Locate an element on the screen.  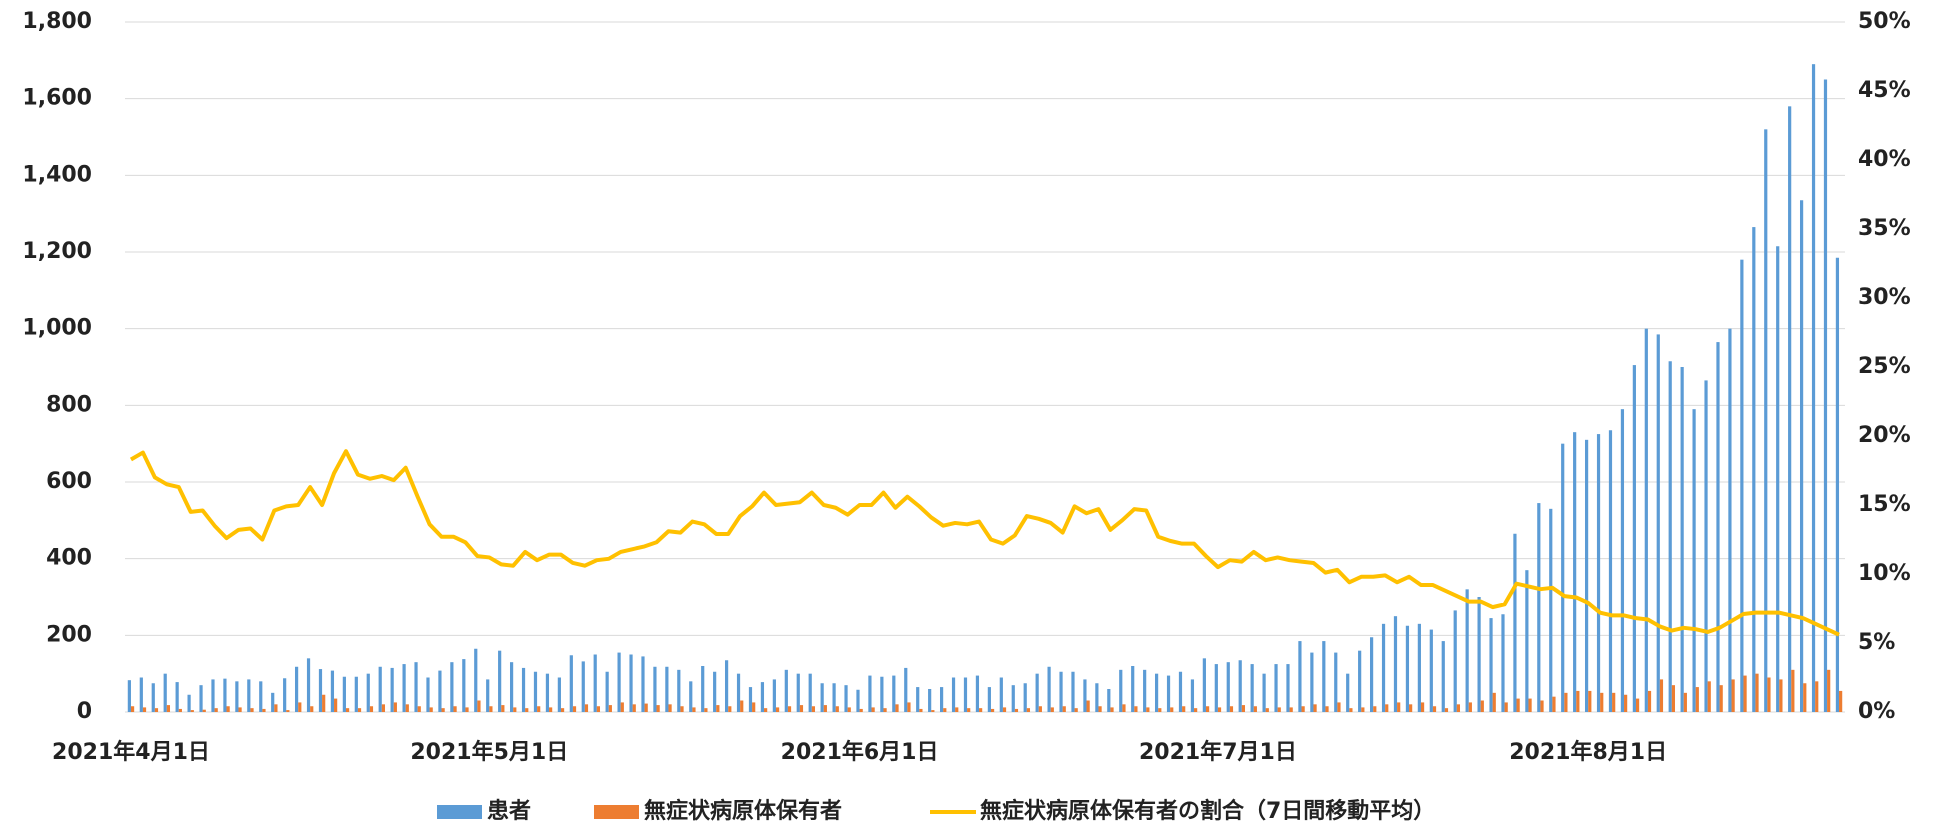
y-tick-label: 1,000 is located at coordinates (57, 328).